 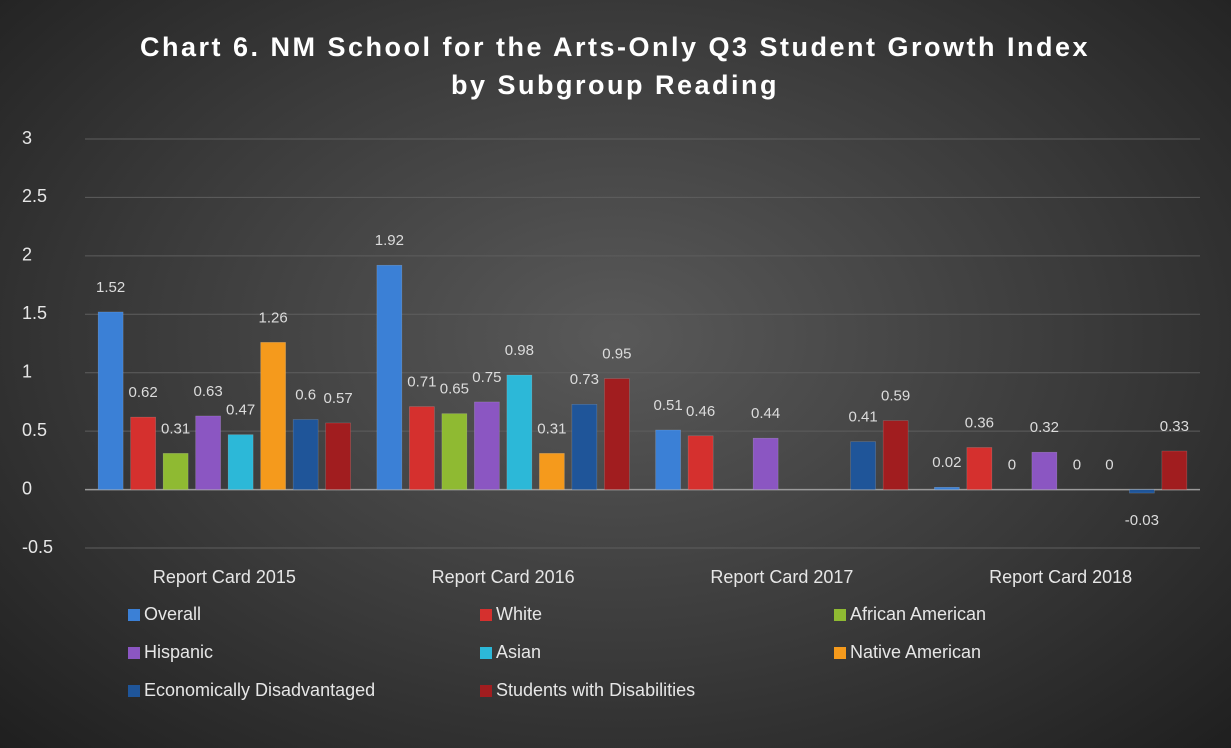 What do you see at coordinates (503, 577) in the screenshot?
I see `x-tick-label: Report Card 2016` at bounding box center [503, 577].